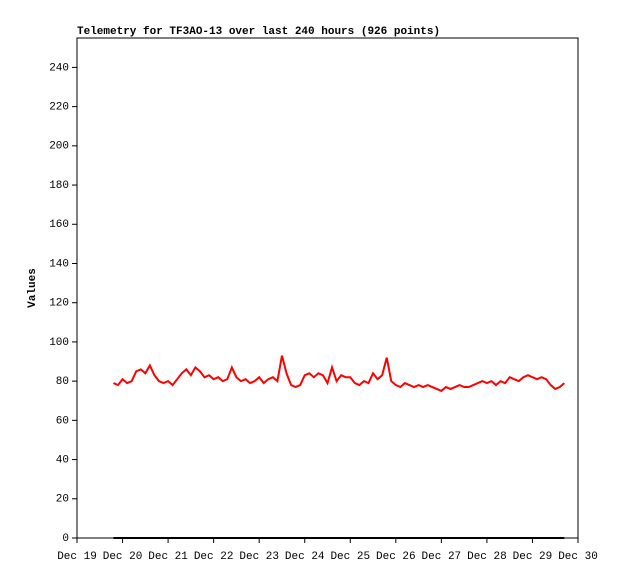 The width and height of the screenshot is (618, 579). What do you see at coordinates (396, 557) in the screenshot?
I see `x-tick-label: Dec 26` at bounding box center [396, 557].